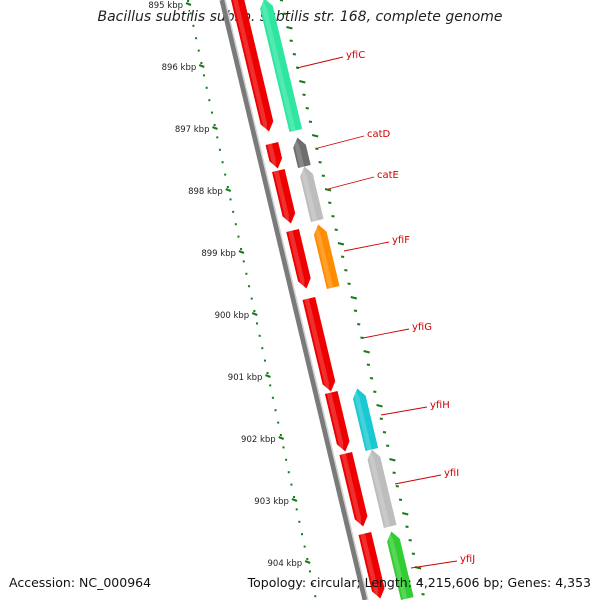 The width and height of the screenshot is (600, 600). I want to click on gene-label-yfiC: yfiC, so click(355, 55).